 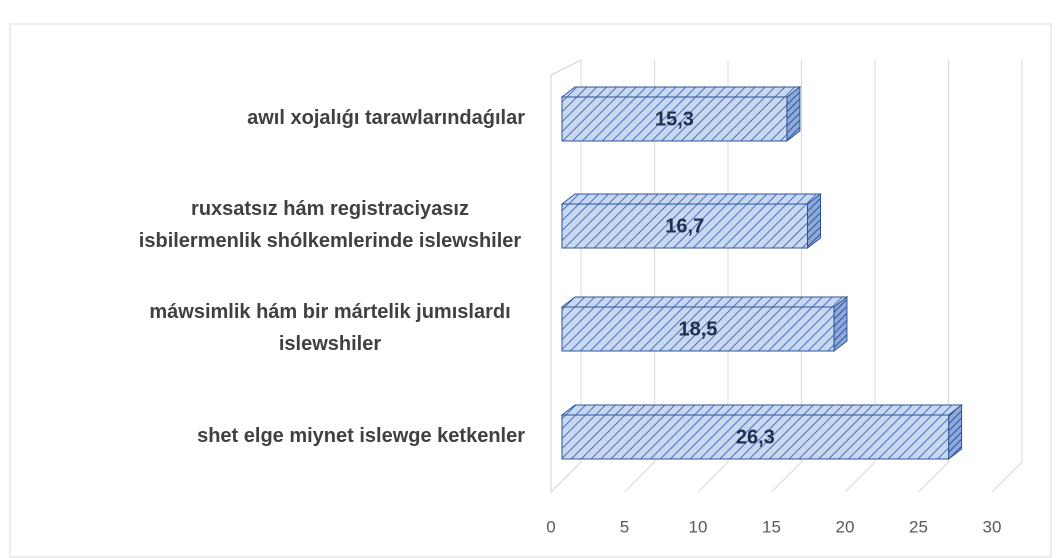 I want to click on value-label: 15,3, so click(x=674, y=119).